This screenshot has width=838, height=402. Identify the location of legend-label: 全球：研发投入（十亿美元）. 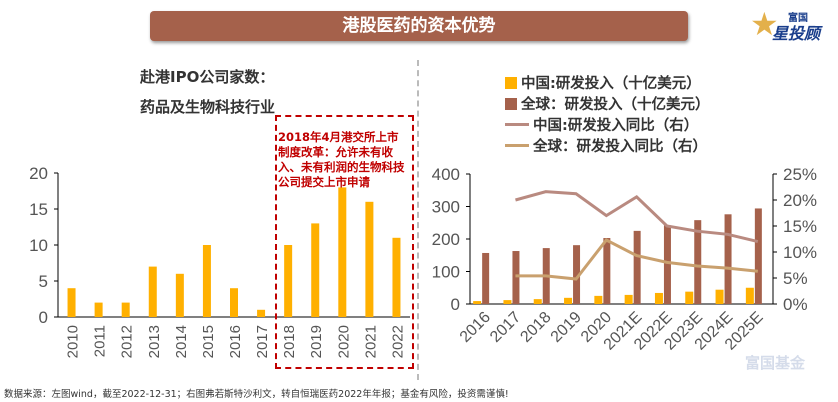
(615, 105).